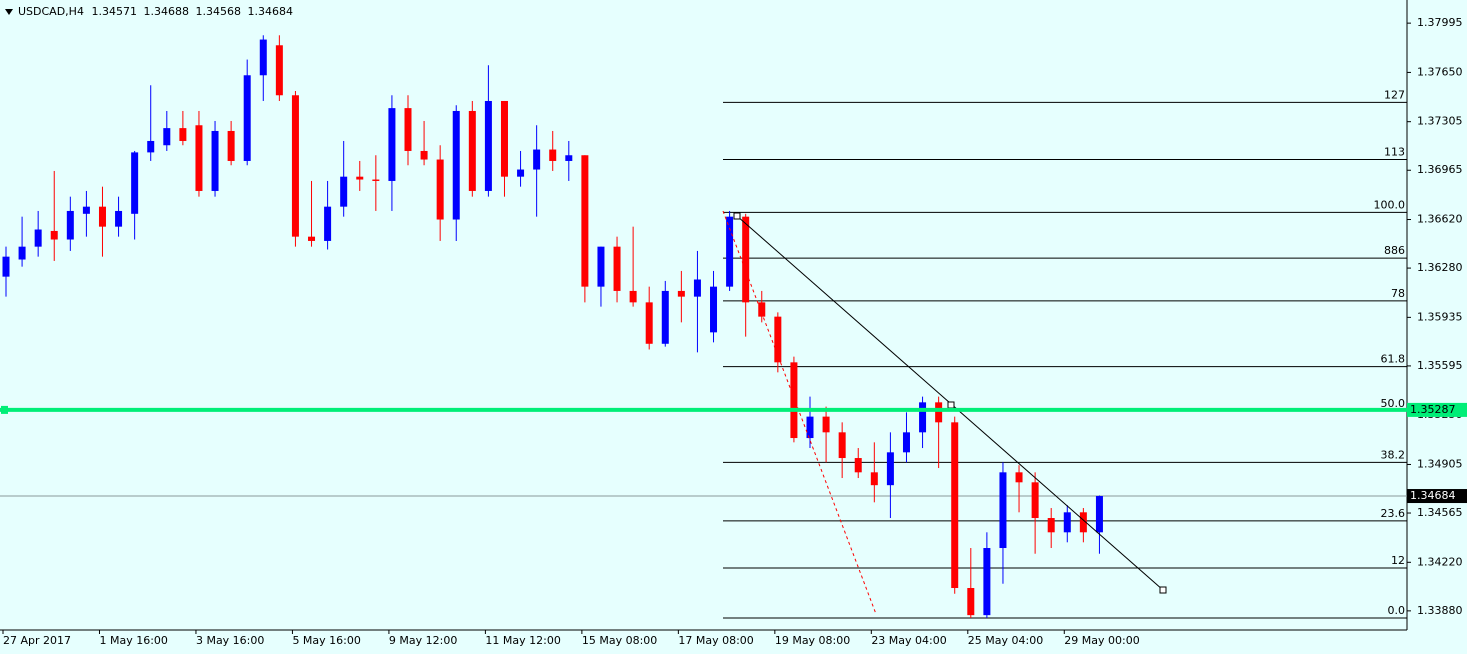 Image resolution: width=1467 pixels, height=654 pixels. Describe the element at coordinates (1394, 152) in the screenshot. I see `fib-label: 113` at that location.